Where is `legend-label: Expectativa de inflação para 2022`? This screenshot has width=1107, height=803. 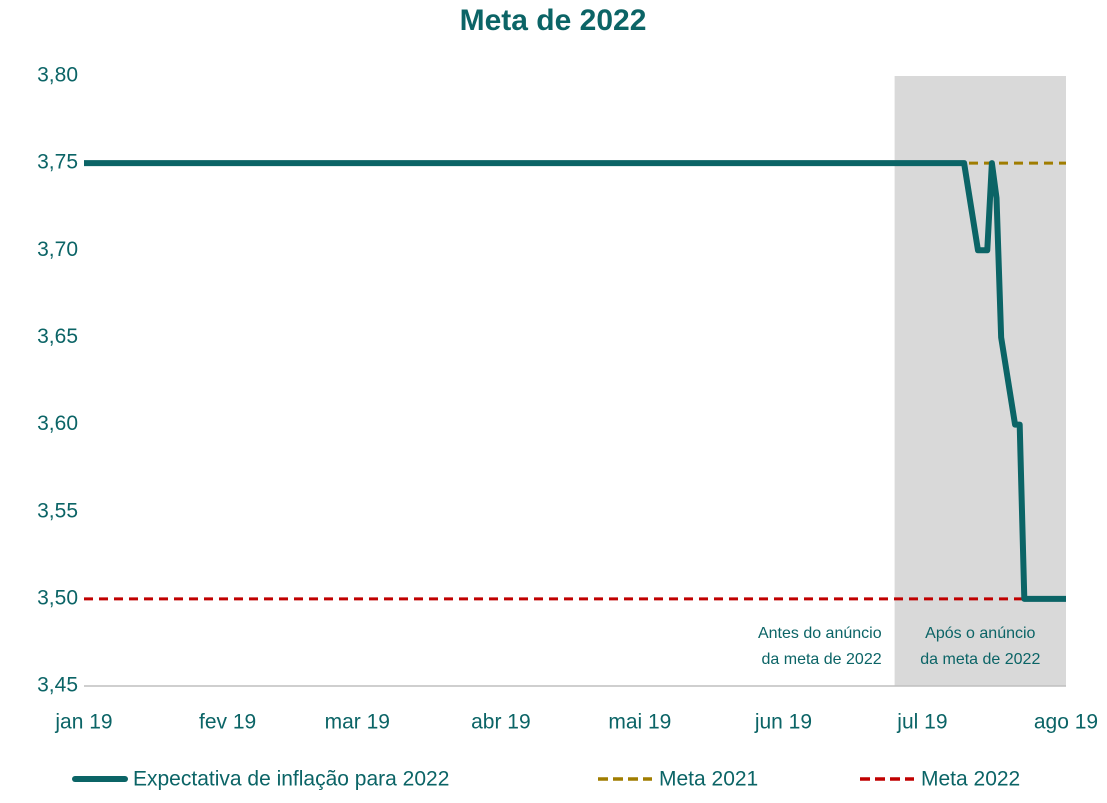 legend-label: Expectativa de inflação para 2022 is located at coordinates (291, 779).